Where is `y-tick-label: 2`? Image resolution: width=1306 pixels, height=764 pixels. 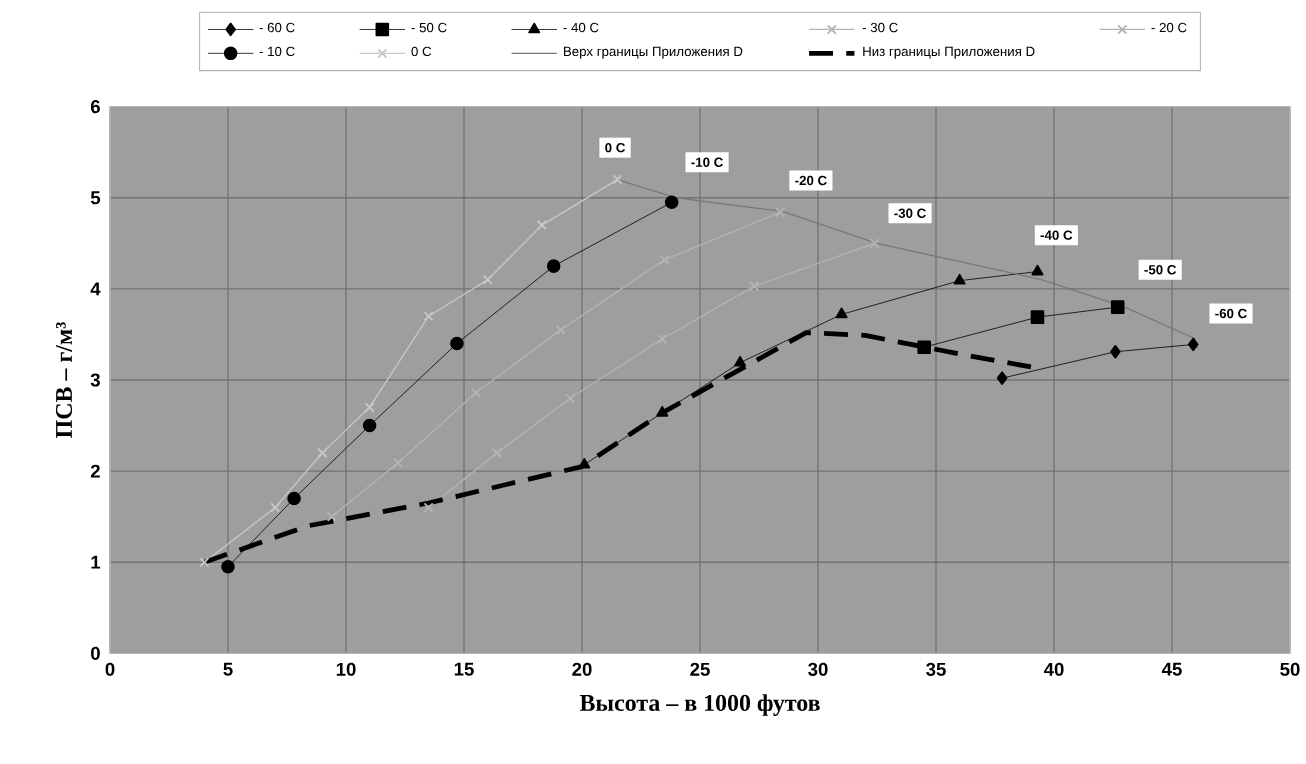 y-tick-label: 2 is located at coordinates (95, 471).